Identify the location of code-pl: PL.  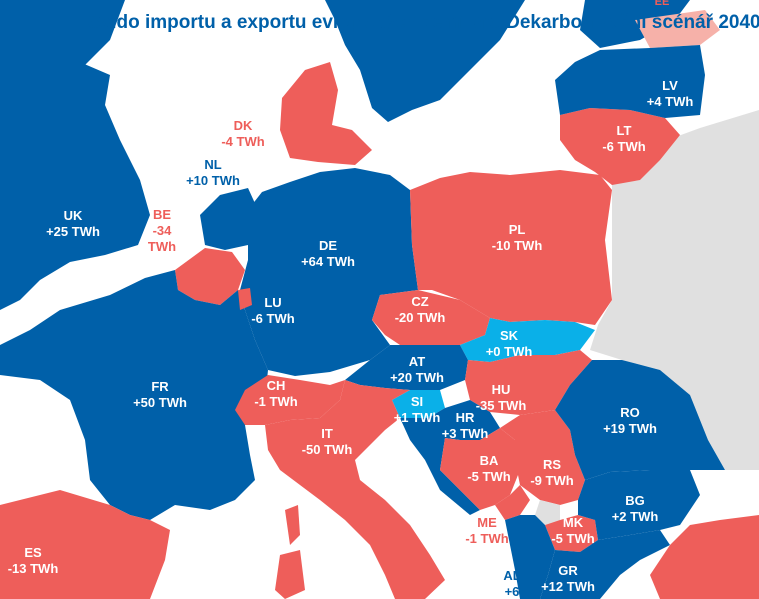
(517, 229).